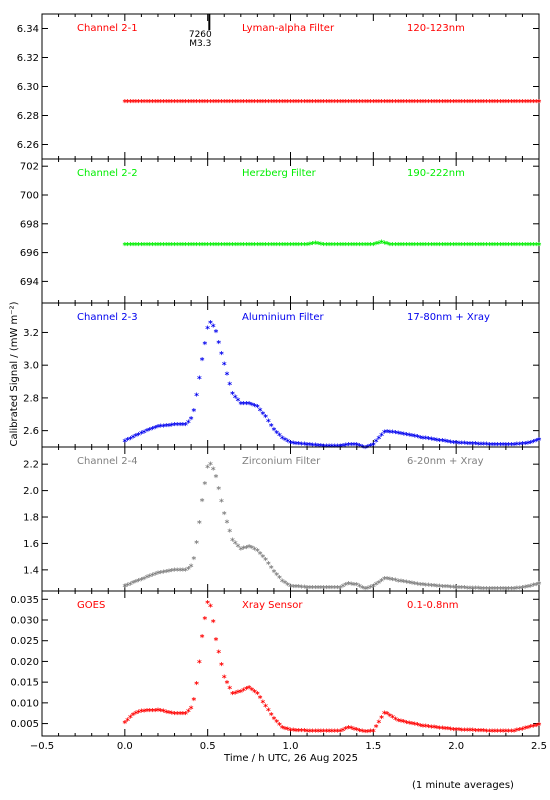 The width and height of the screenshot is (550, 800). Describe the element at coordinates (28, 145) in the screenshot. I see `y-tick-label: 6.26` at that location.